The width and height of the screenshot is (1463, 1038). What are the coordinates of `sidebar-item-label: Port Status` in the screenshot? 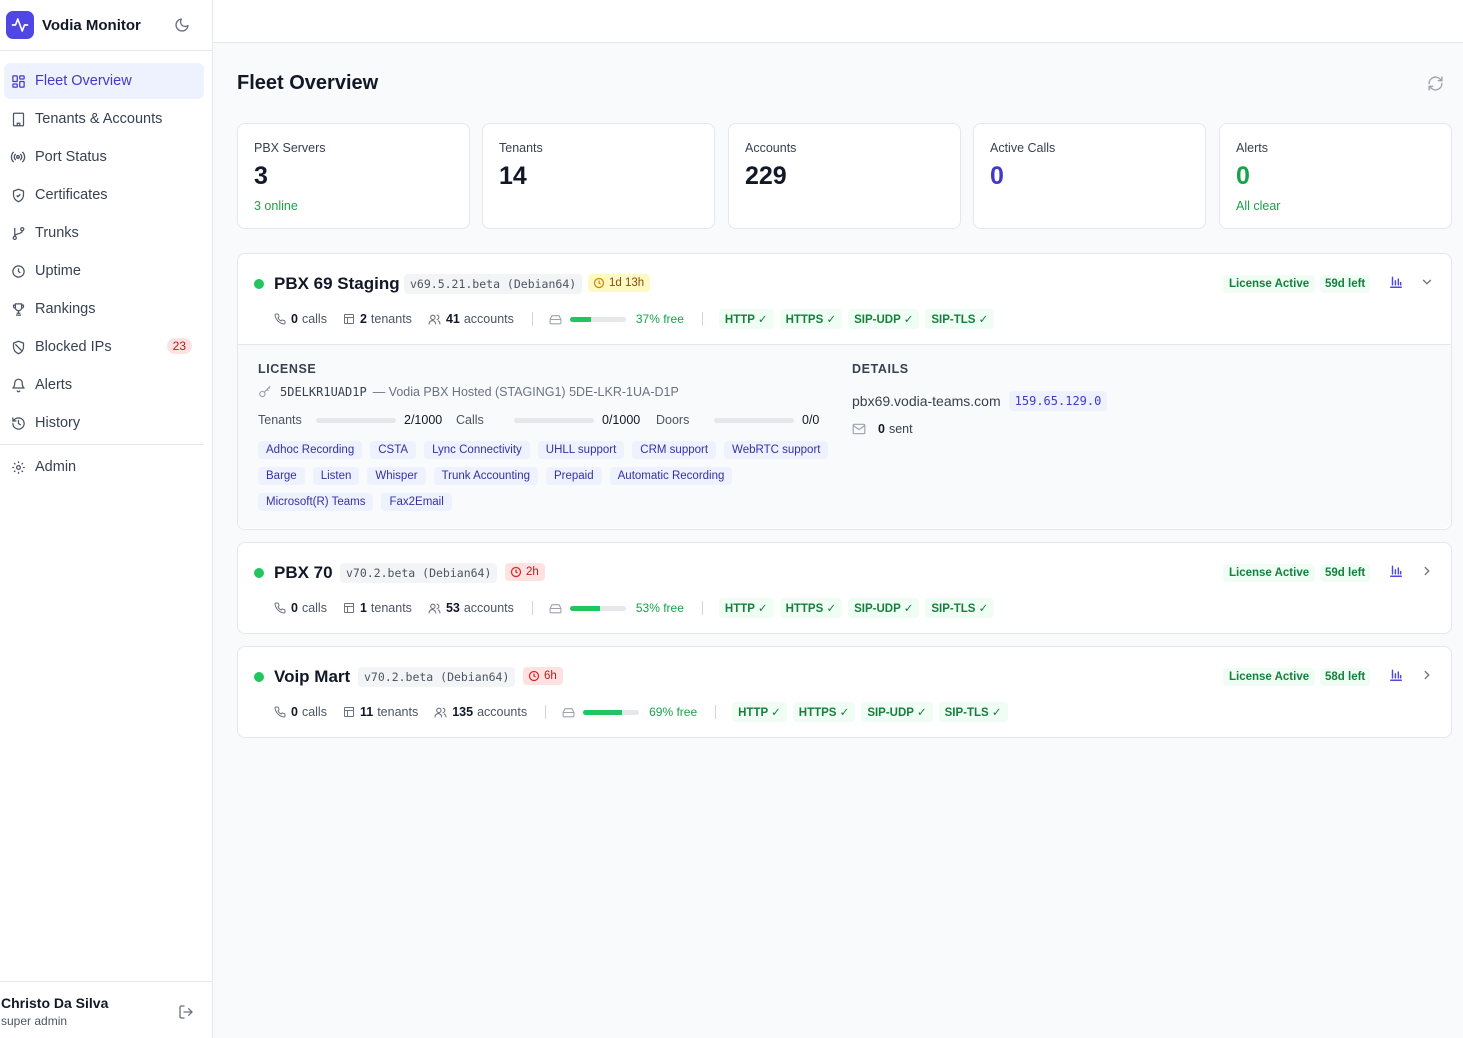 It's located at (71, 157).